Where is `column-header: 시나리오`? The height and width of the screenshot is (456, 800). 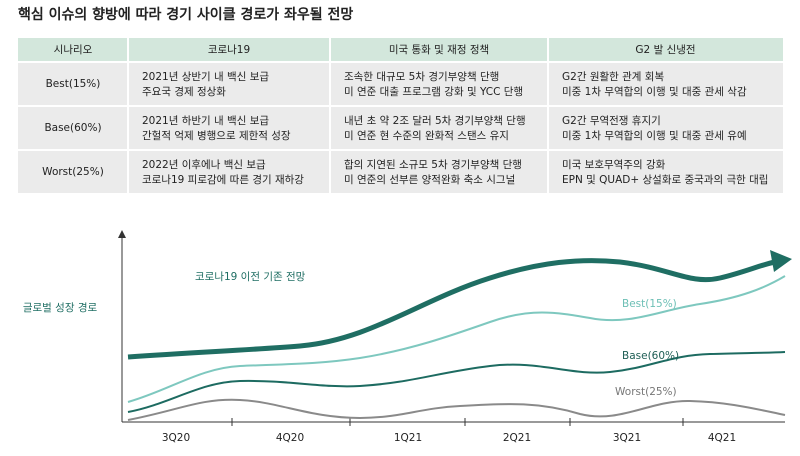 column-header: 시나리오 is located at coordinates (73, 50).